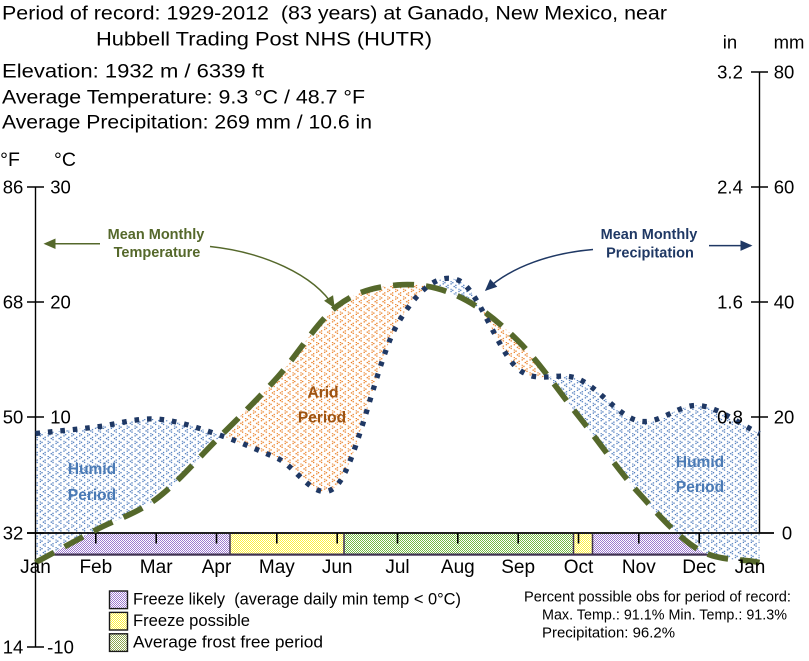 The height and width of the screenshot is (661, 809). What do you see at coordinates (730, 417) in the screenshot?
I see `svg-text: 0.8` at bounding box center [730, 417].